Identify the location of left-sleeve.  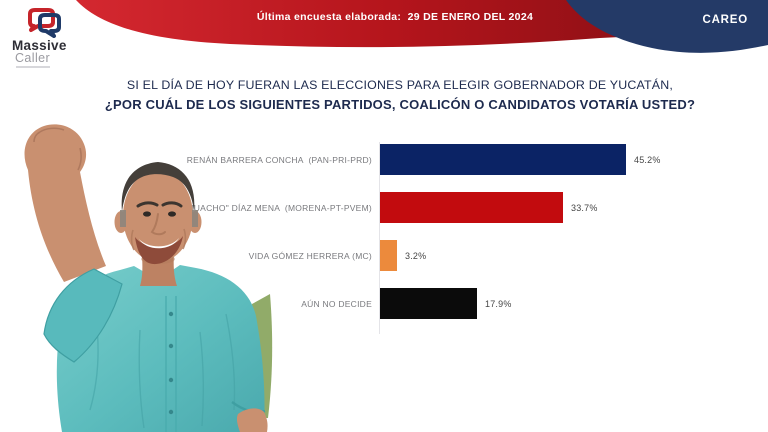
(83, 315).